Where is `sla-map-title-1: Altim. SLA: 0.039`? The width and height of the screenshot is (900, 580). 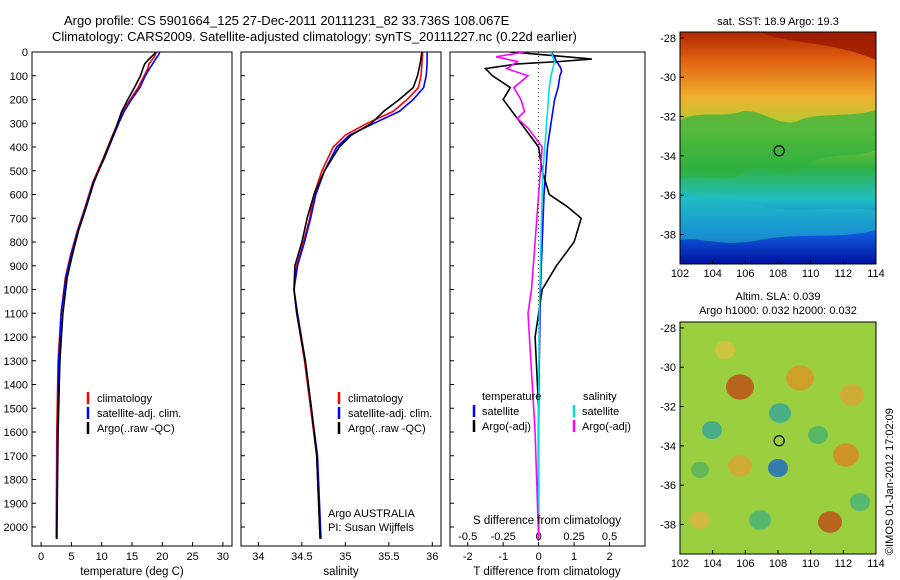 sla-map-title-1: Altim. SLA: 0.039 is located at coordinates (778, 297).